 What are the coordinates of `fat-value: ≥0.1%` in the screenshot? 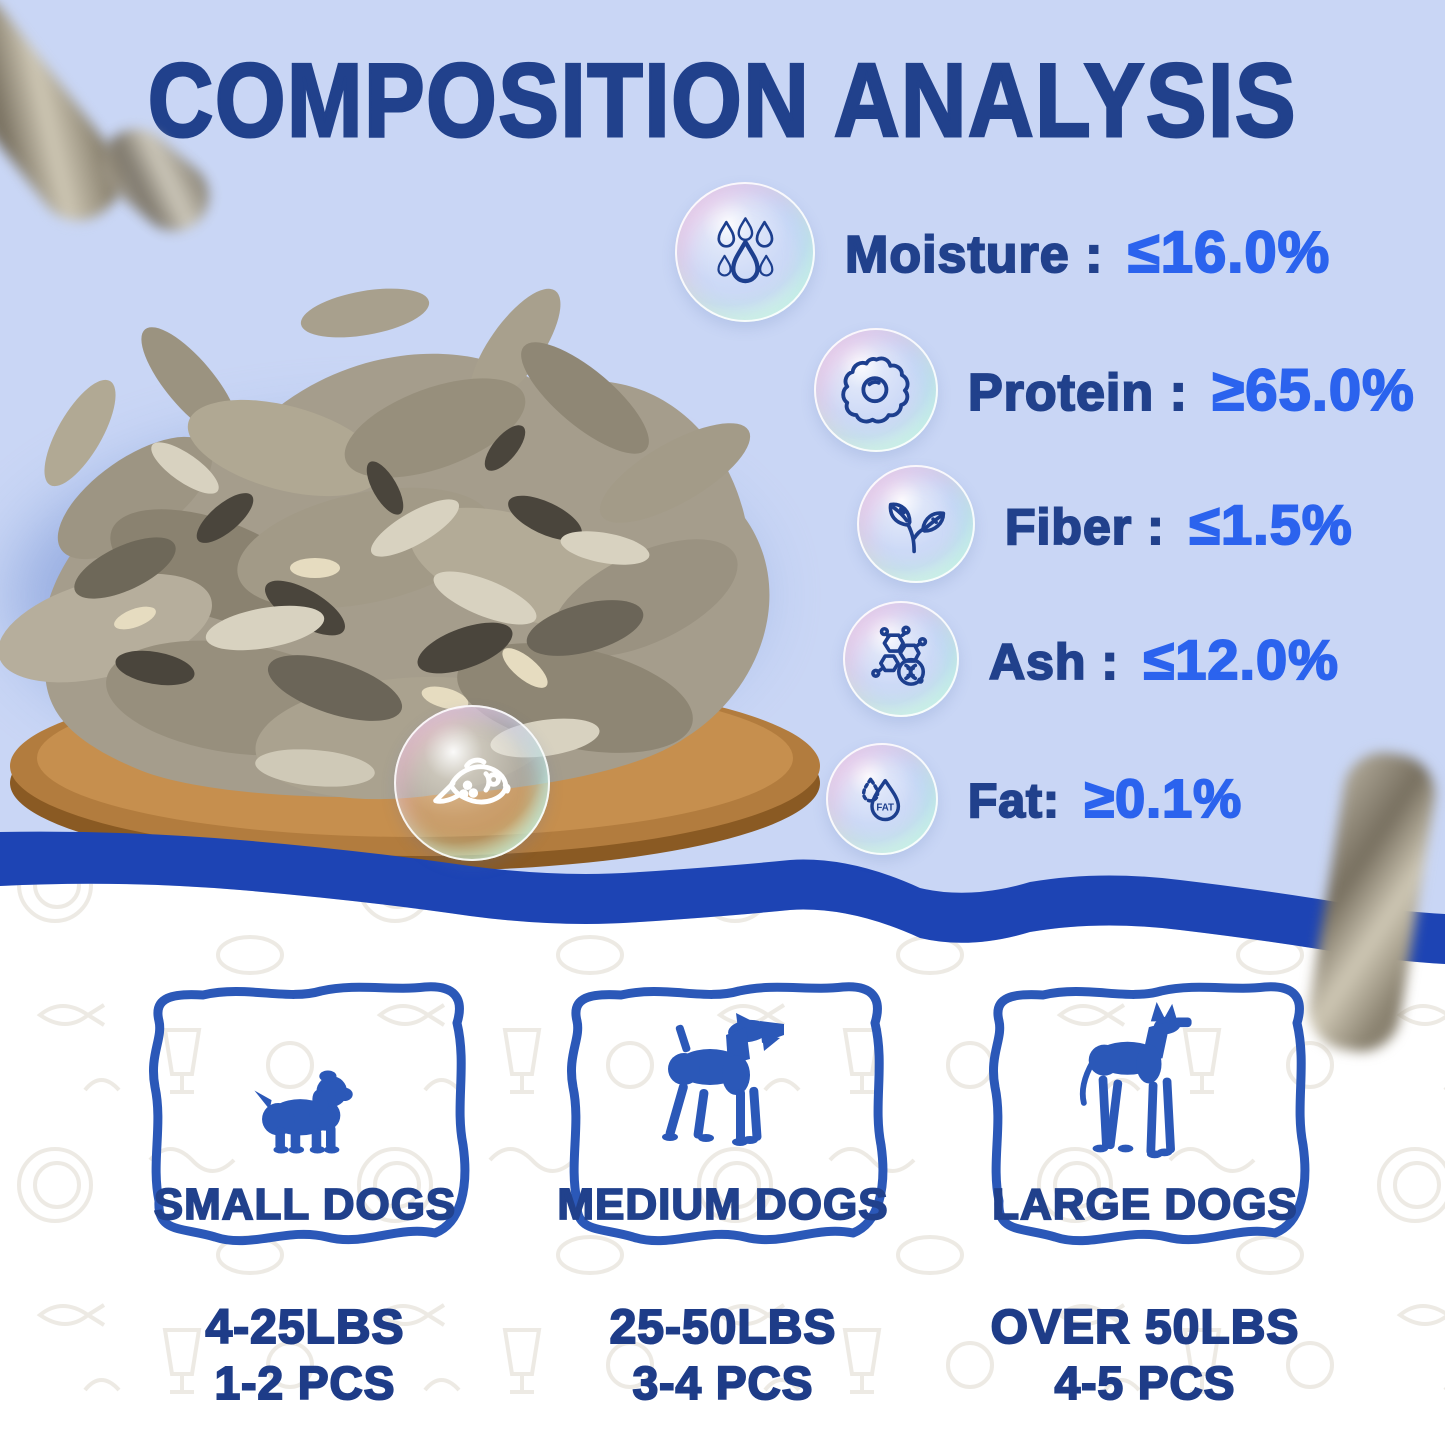 It's located at (1163, 799).